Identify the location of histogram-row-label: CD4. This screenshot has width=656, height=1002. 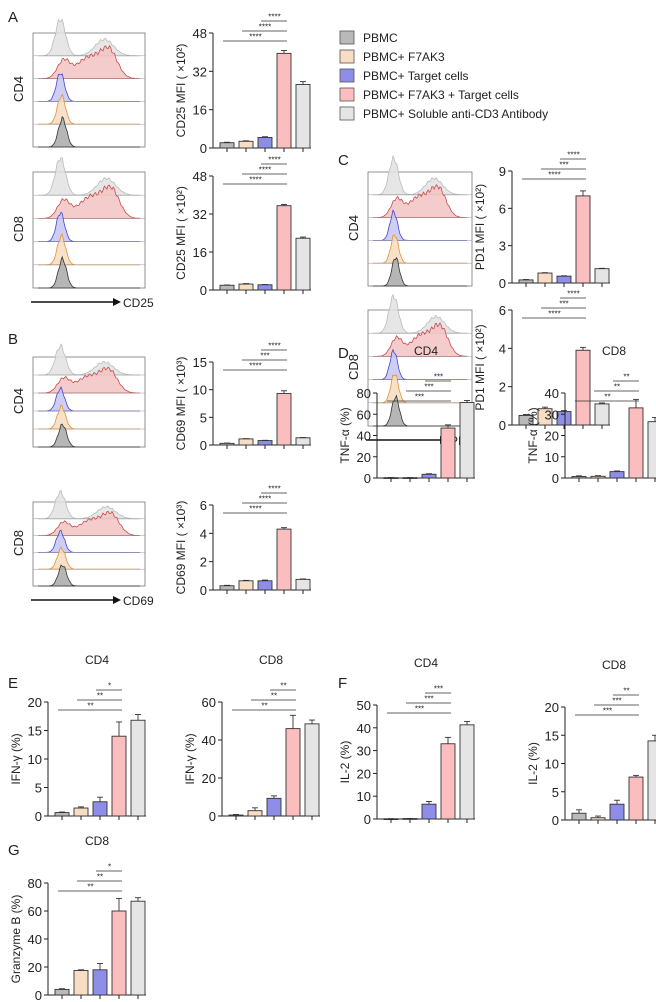
(353, 228).